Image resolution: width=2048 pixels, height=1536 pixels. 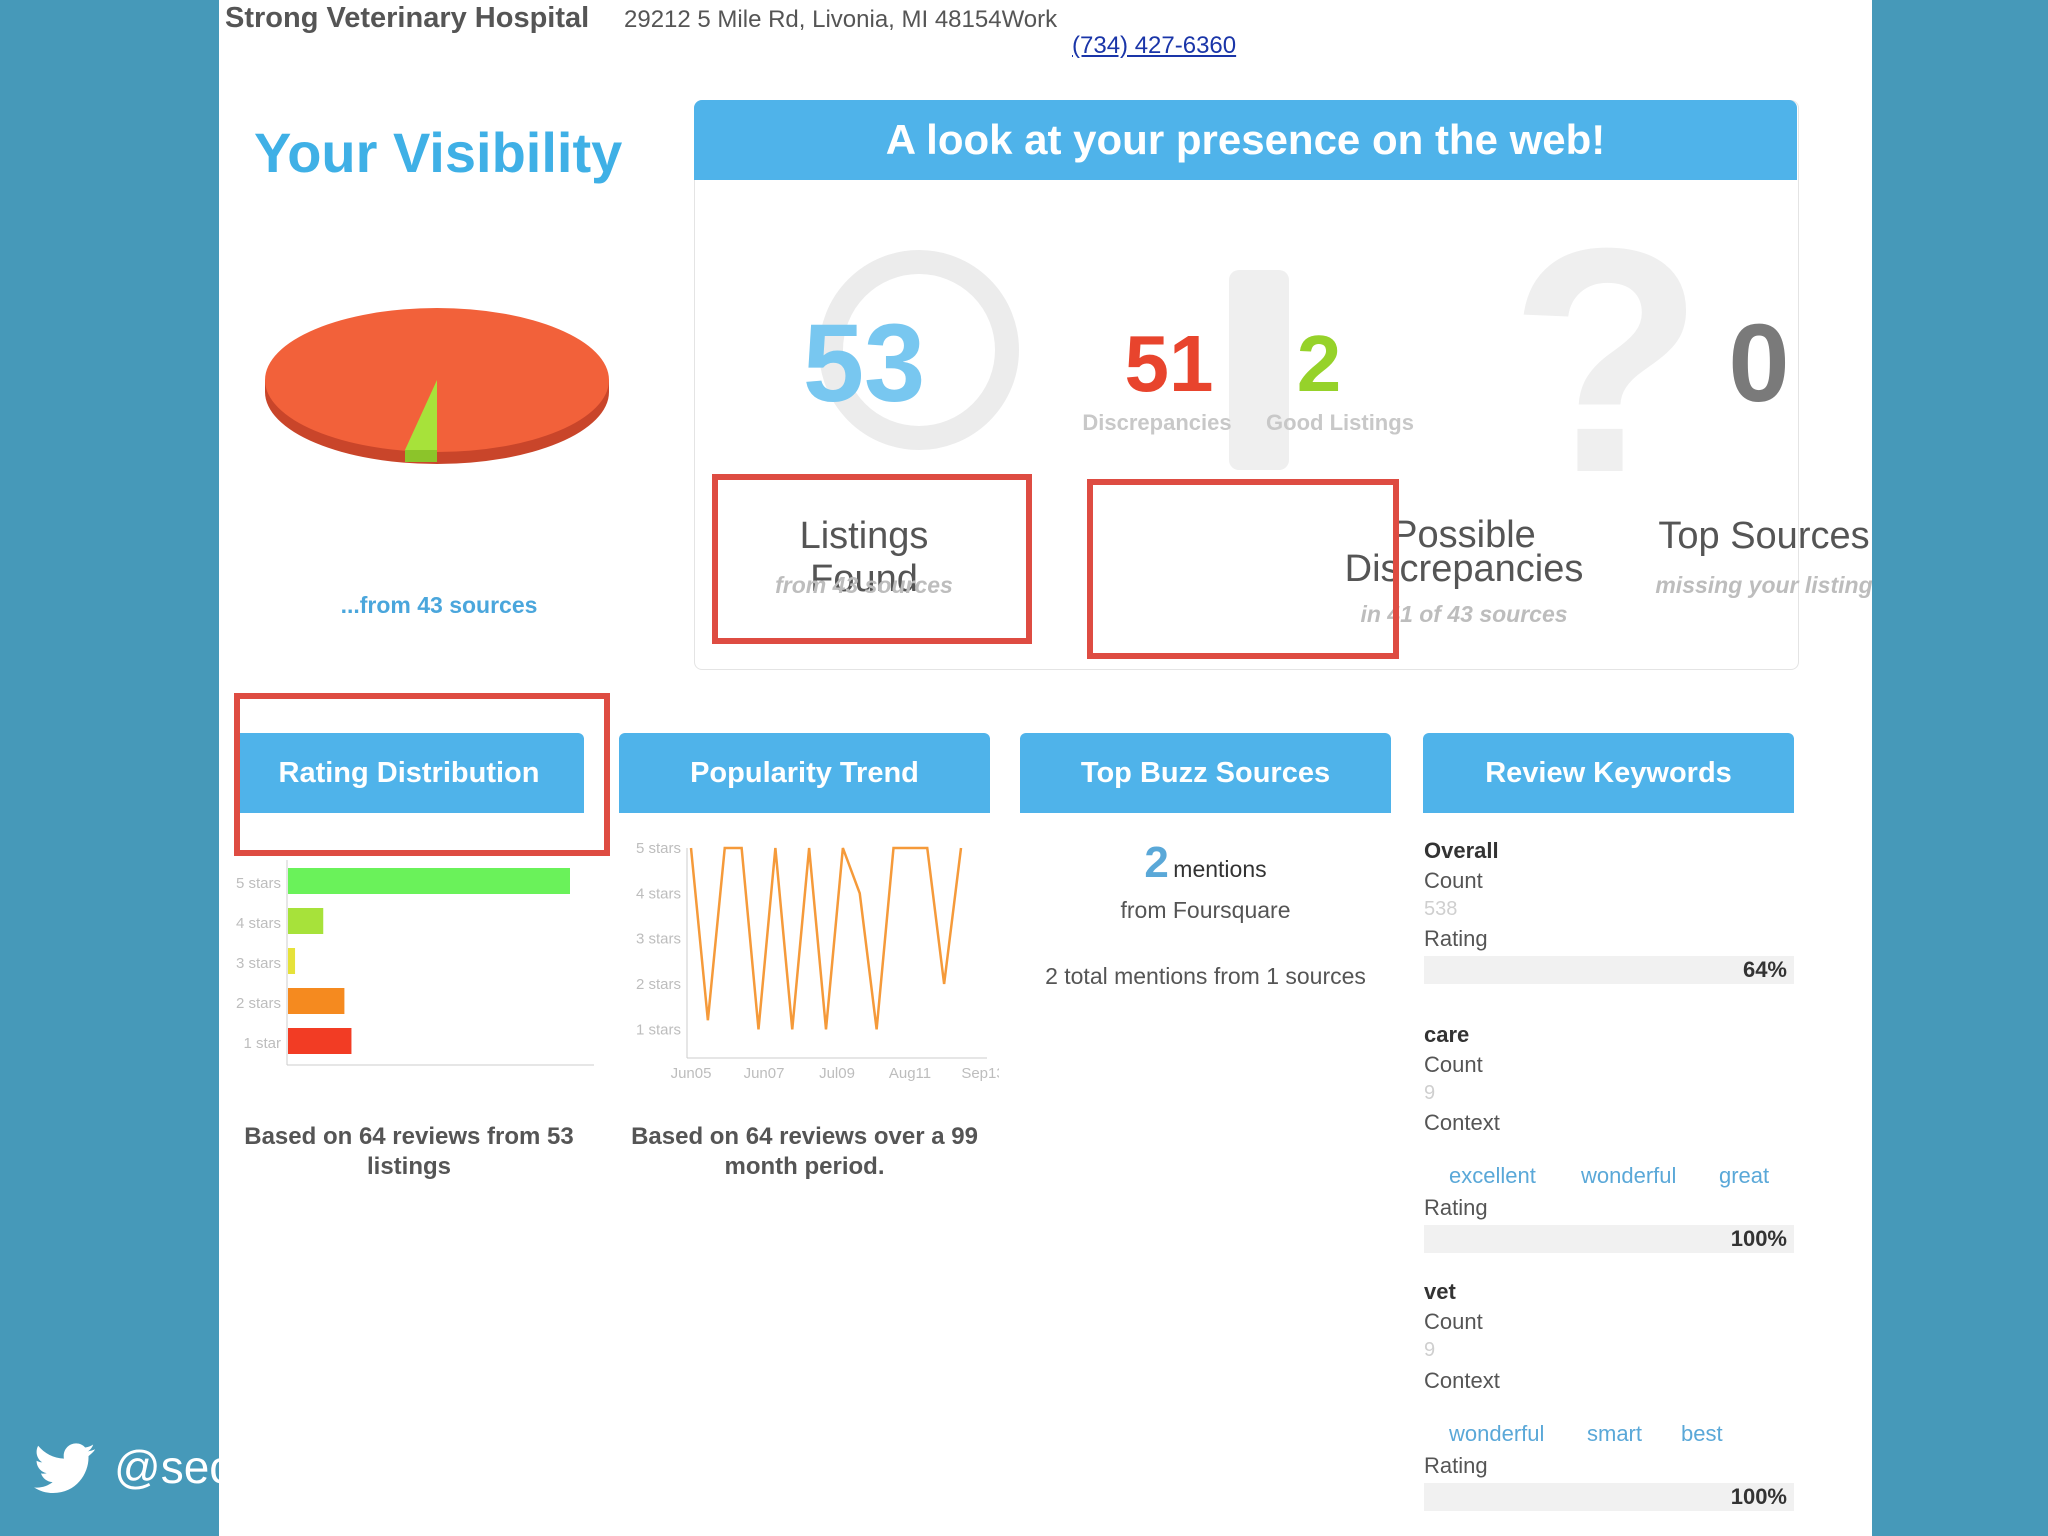 I want to click on keyword-care-context-2: wonderful, so click(x=1629, y=1175).